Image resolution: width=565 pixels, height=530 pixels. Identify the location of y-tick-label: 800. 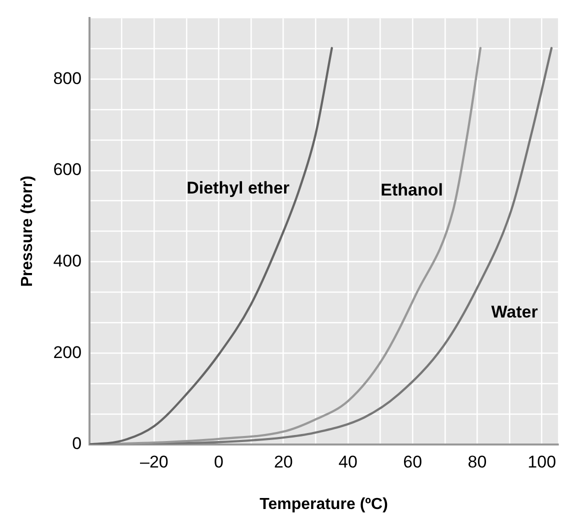
(67, 78).